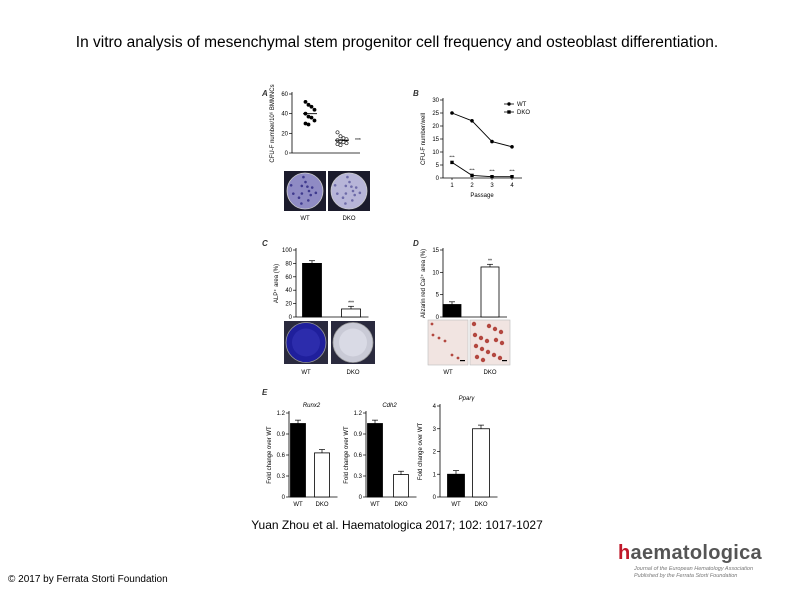 The height and width of the screenshot is (595, 794). What do you see at coordinates (353, 342) in the screenshot?
I see `well-photo-center-C` at bounding box center [353, 342].